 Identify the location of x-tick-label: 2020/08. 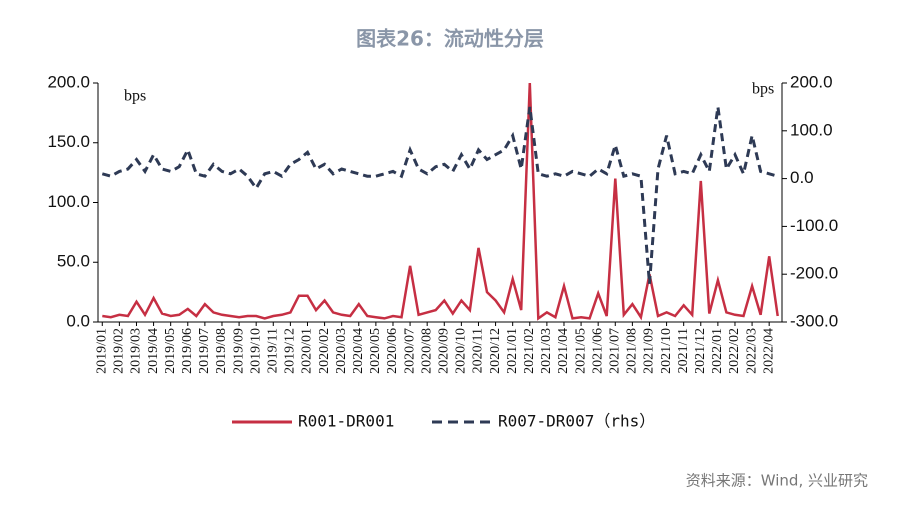
(426, 351).